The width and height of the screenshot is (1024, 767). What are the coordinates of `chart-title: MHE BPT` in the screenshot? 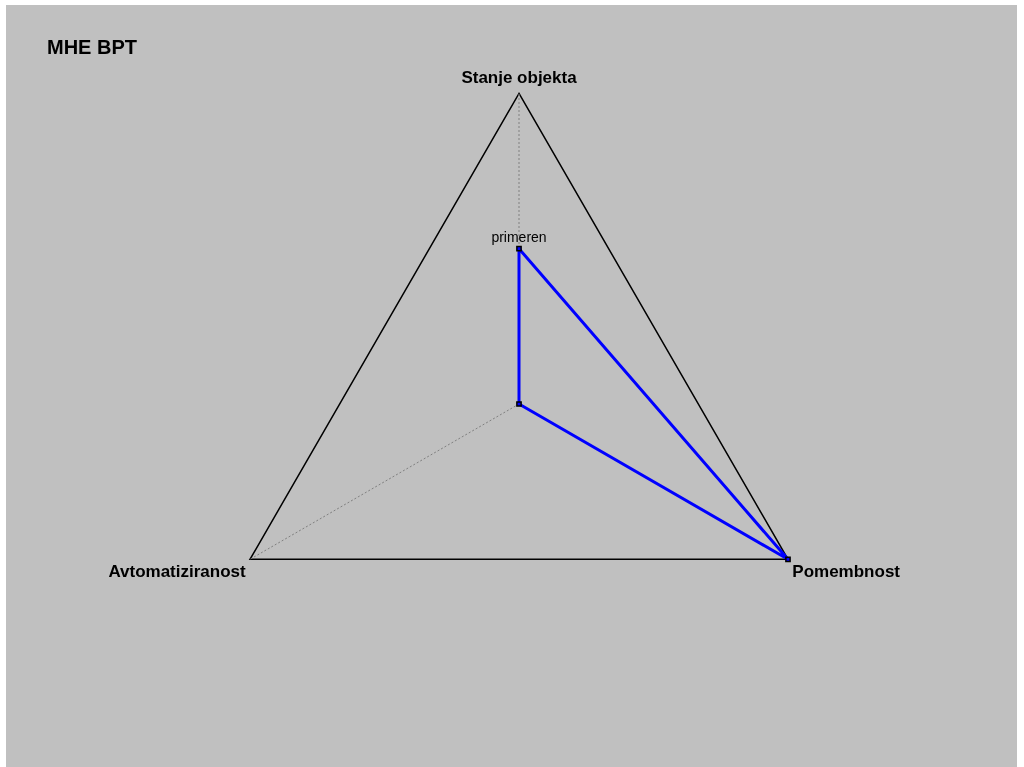 It's located at (92, 46).